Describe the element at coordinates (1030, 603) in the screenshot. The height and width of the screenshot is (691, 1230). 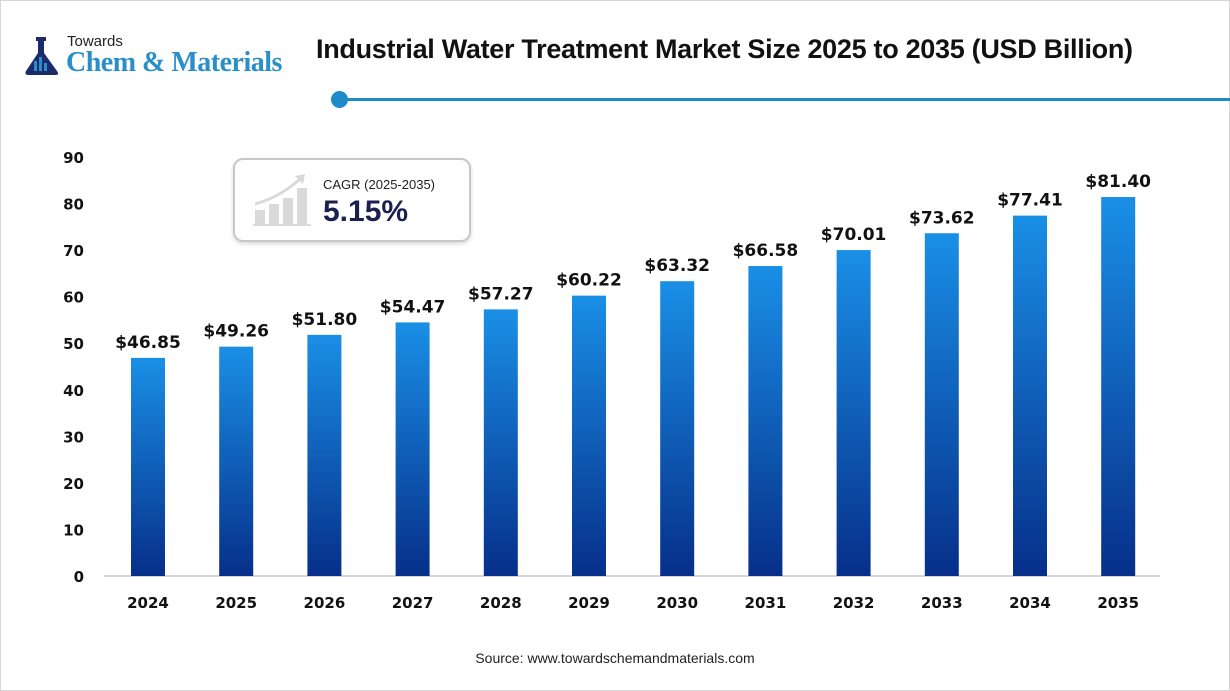
I see `x-tick-label: 2034` at that location.